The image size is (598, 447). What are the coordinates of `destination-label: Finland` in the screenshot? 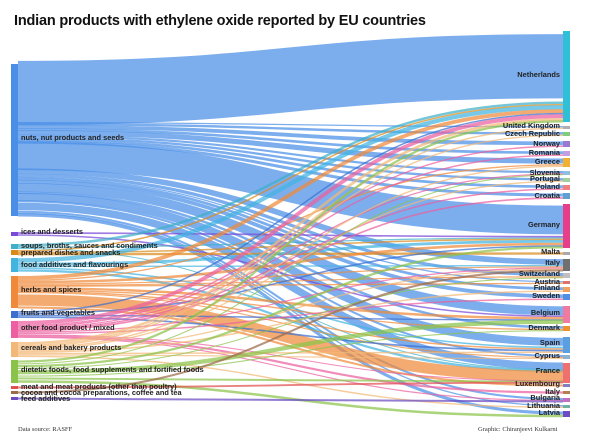 It's located at (547, 287).